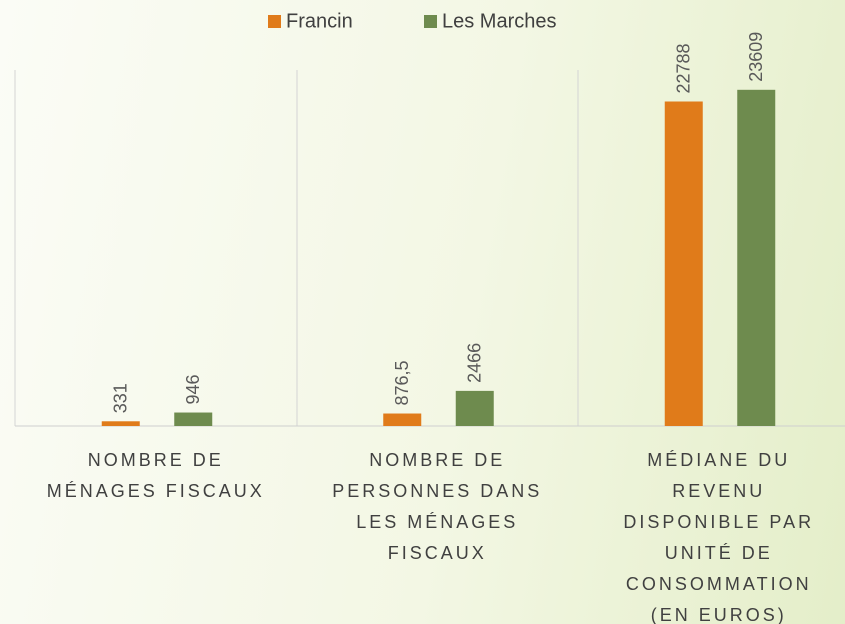 The width and height of the screenshot is (845, 624). What do you see at coordinates (475, 363) in the screenshot?
I see `data-label: 2466` at bounding box center [475, 363].